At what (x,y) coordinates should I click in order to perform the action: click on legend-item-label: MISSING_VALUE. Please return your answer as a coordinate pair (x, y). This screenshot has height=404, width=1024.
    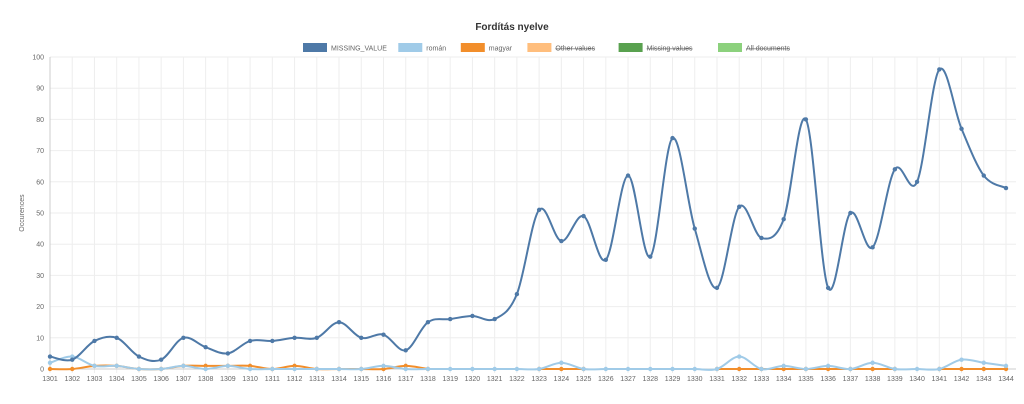
    Looking at the image, I should click on (359, 49).